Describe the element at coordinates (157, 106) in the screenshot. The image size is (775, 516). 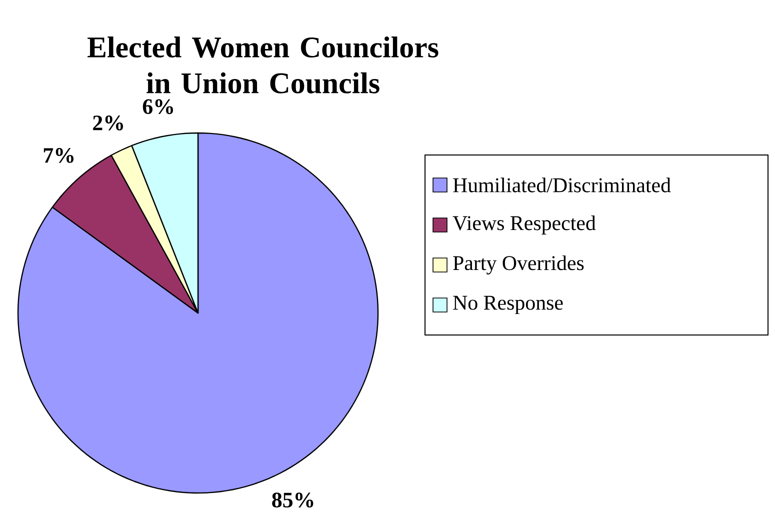
I see `data-label: 6%` at that location.